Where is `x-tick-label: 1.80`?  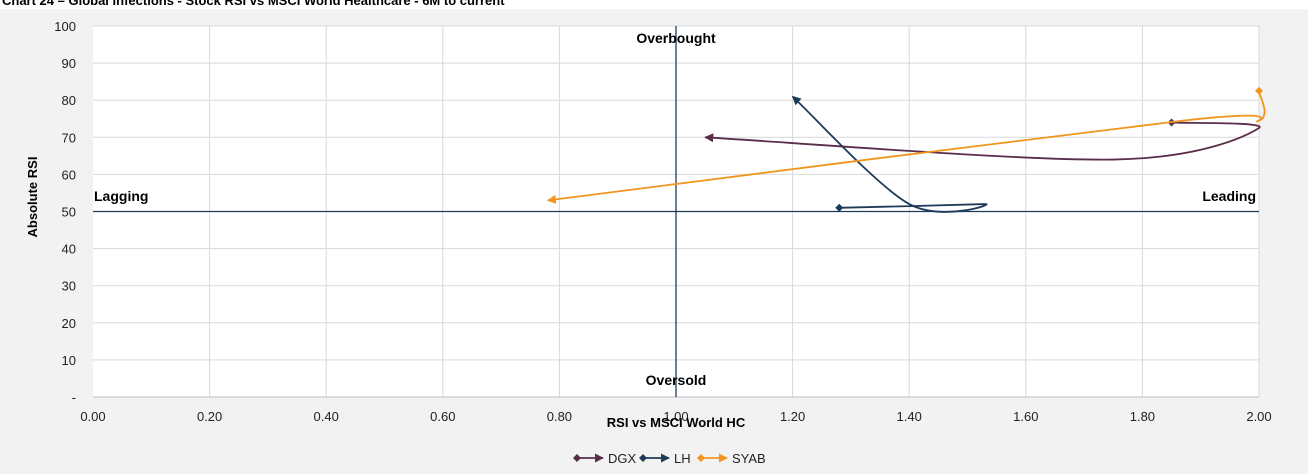 x-tick-label: 1.80 is located at coordinates (1142, 416).